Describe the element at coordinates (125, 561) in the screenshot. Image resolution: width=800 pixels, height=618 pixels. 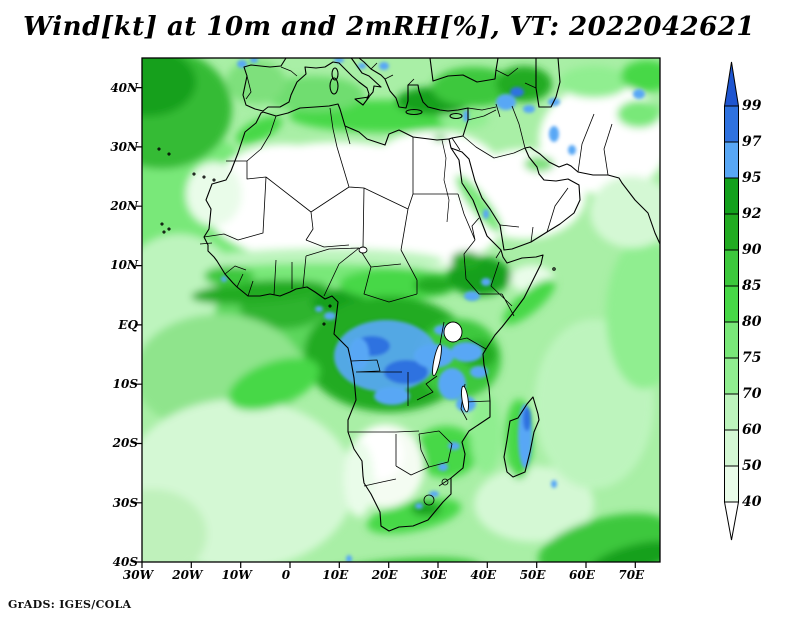
I see `lat-tick-label: 40S` at that location.